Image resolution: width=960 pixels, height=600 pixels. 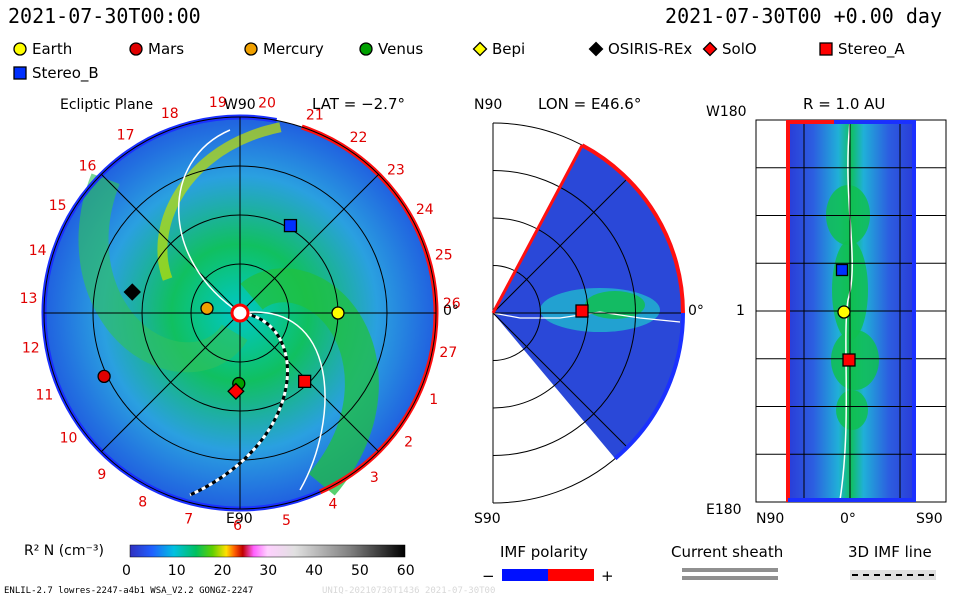 What do you see at coordinates (207, 308) in the screenshot?
I see `body-mercury` at bounding box center [207, 308].